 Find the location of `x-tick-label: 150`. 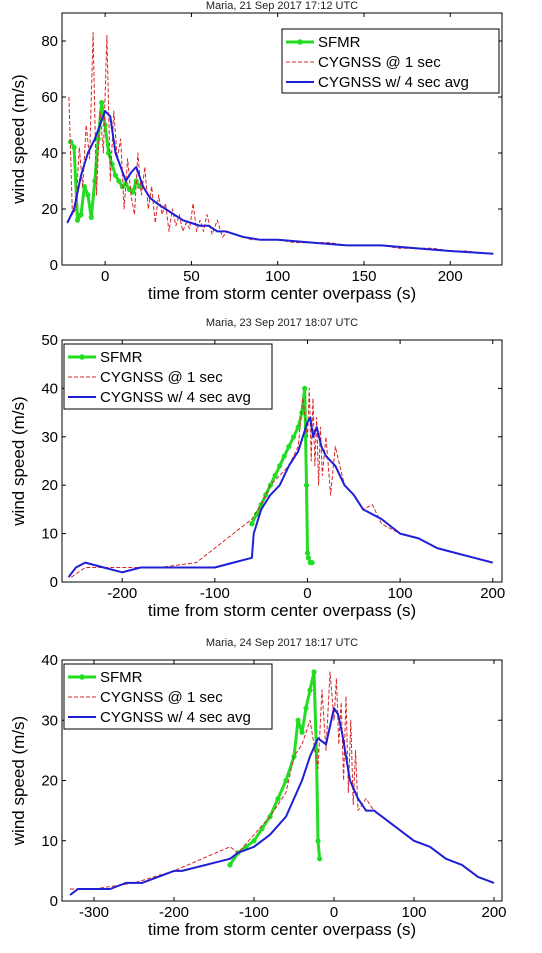

x-tick-label: 150 is located at coordinates (363, 276).